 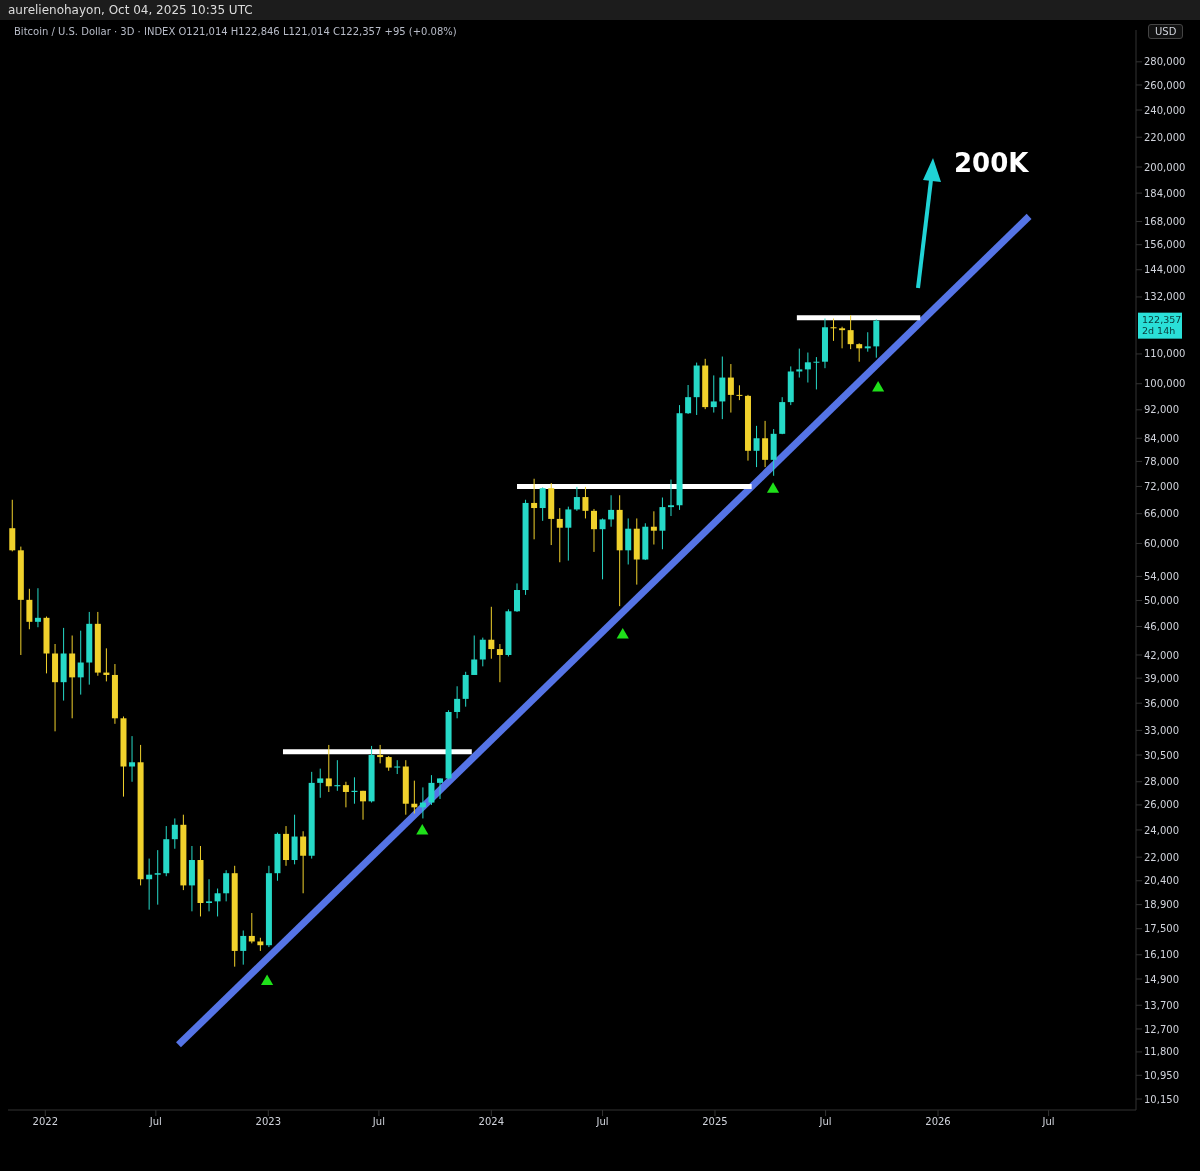 What do you see at coordinates (1161, 955) in the screenshot?
I see `y-tick-label: 16,100` at bounding box center [1161, 955].